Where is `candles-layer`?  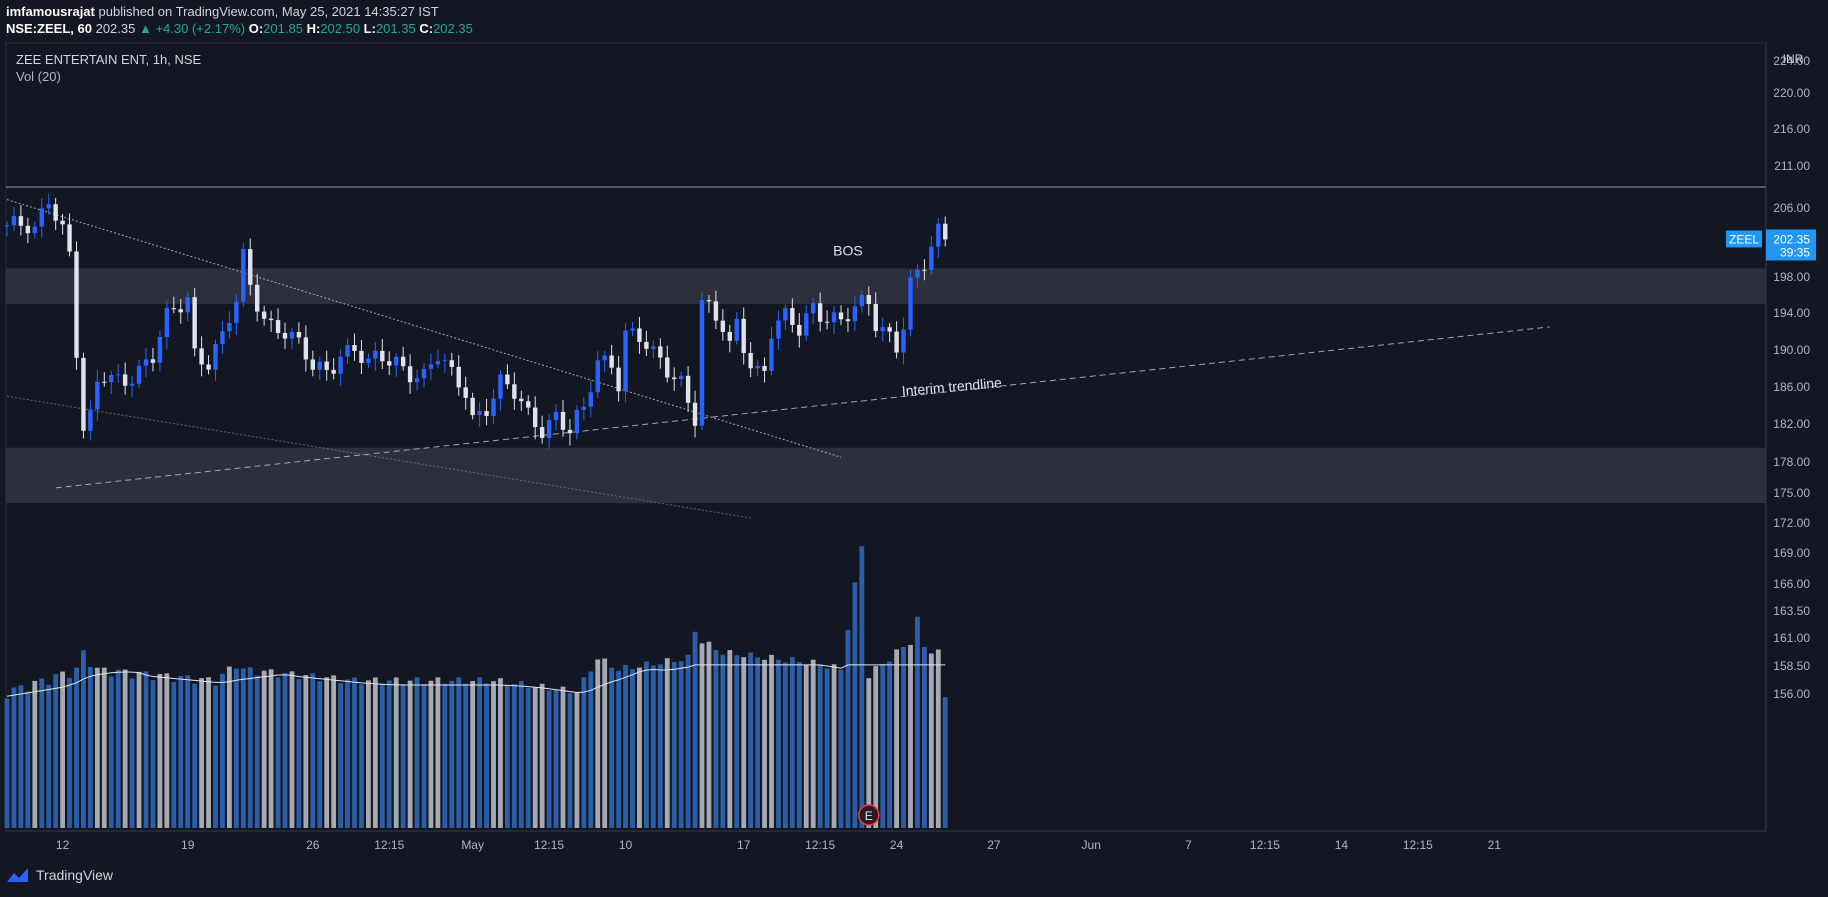 candles-layer is located at coordinates (476, 321).